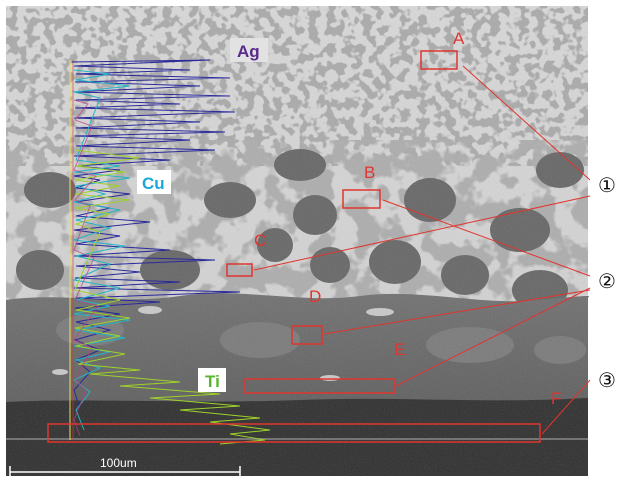  What do you see at coordinates (101, 250) in the screenshot?
I see `cu-signal-line` at bounding box center [101, 250].